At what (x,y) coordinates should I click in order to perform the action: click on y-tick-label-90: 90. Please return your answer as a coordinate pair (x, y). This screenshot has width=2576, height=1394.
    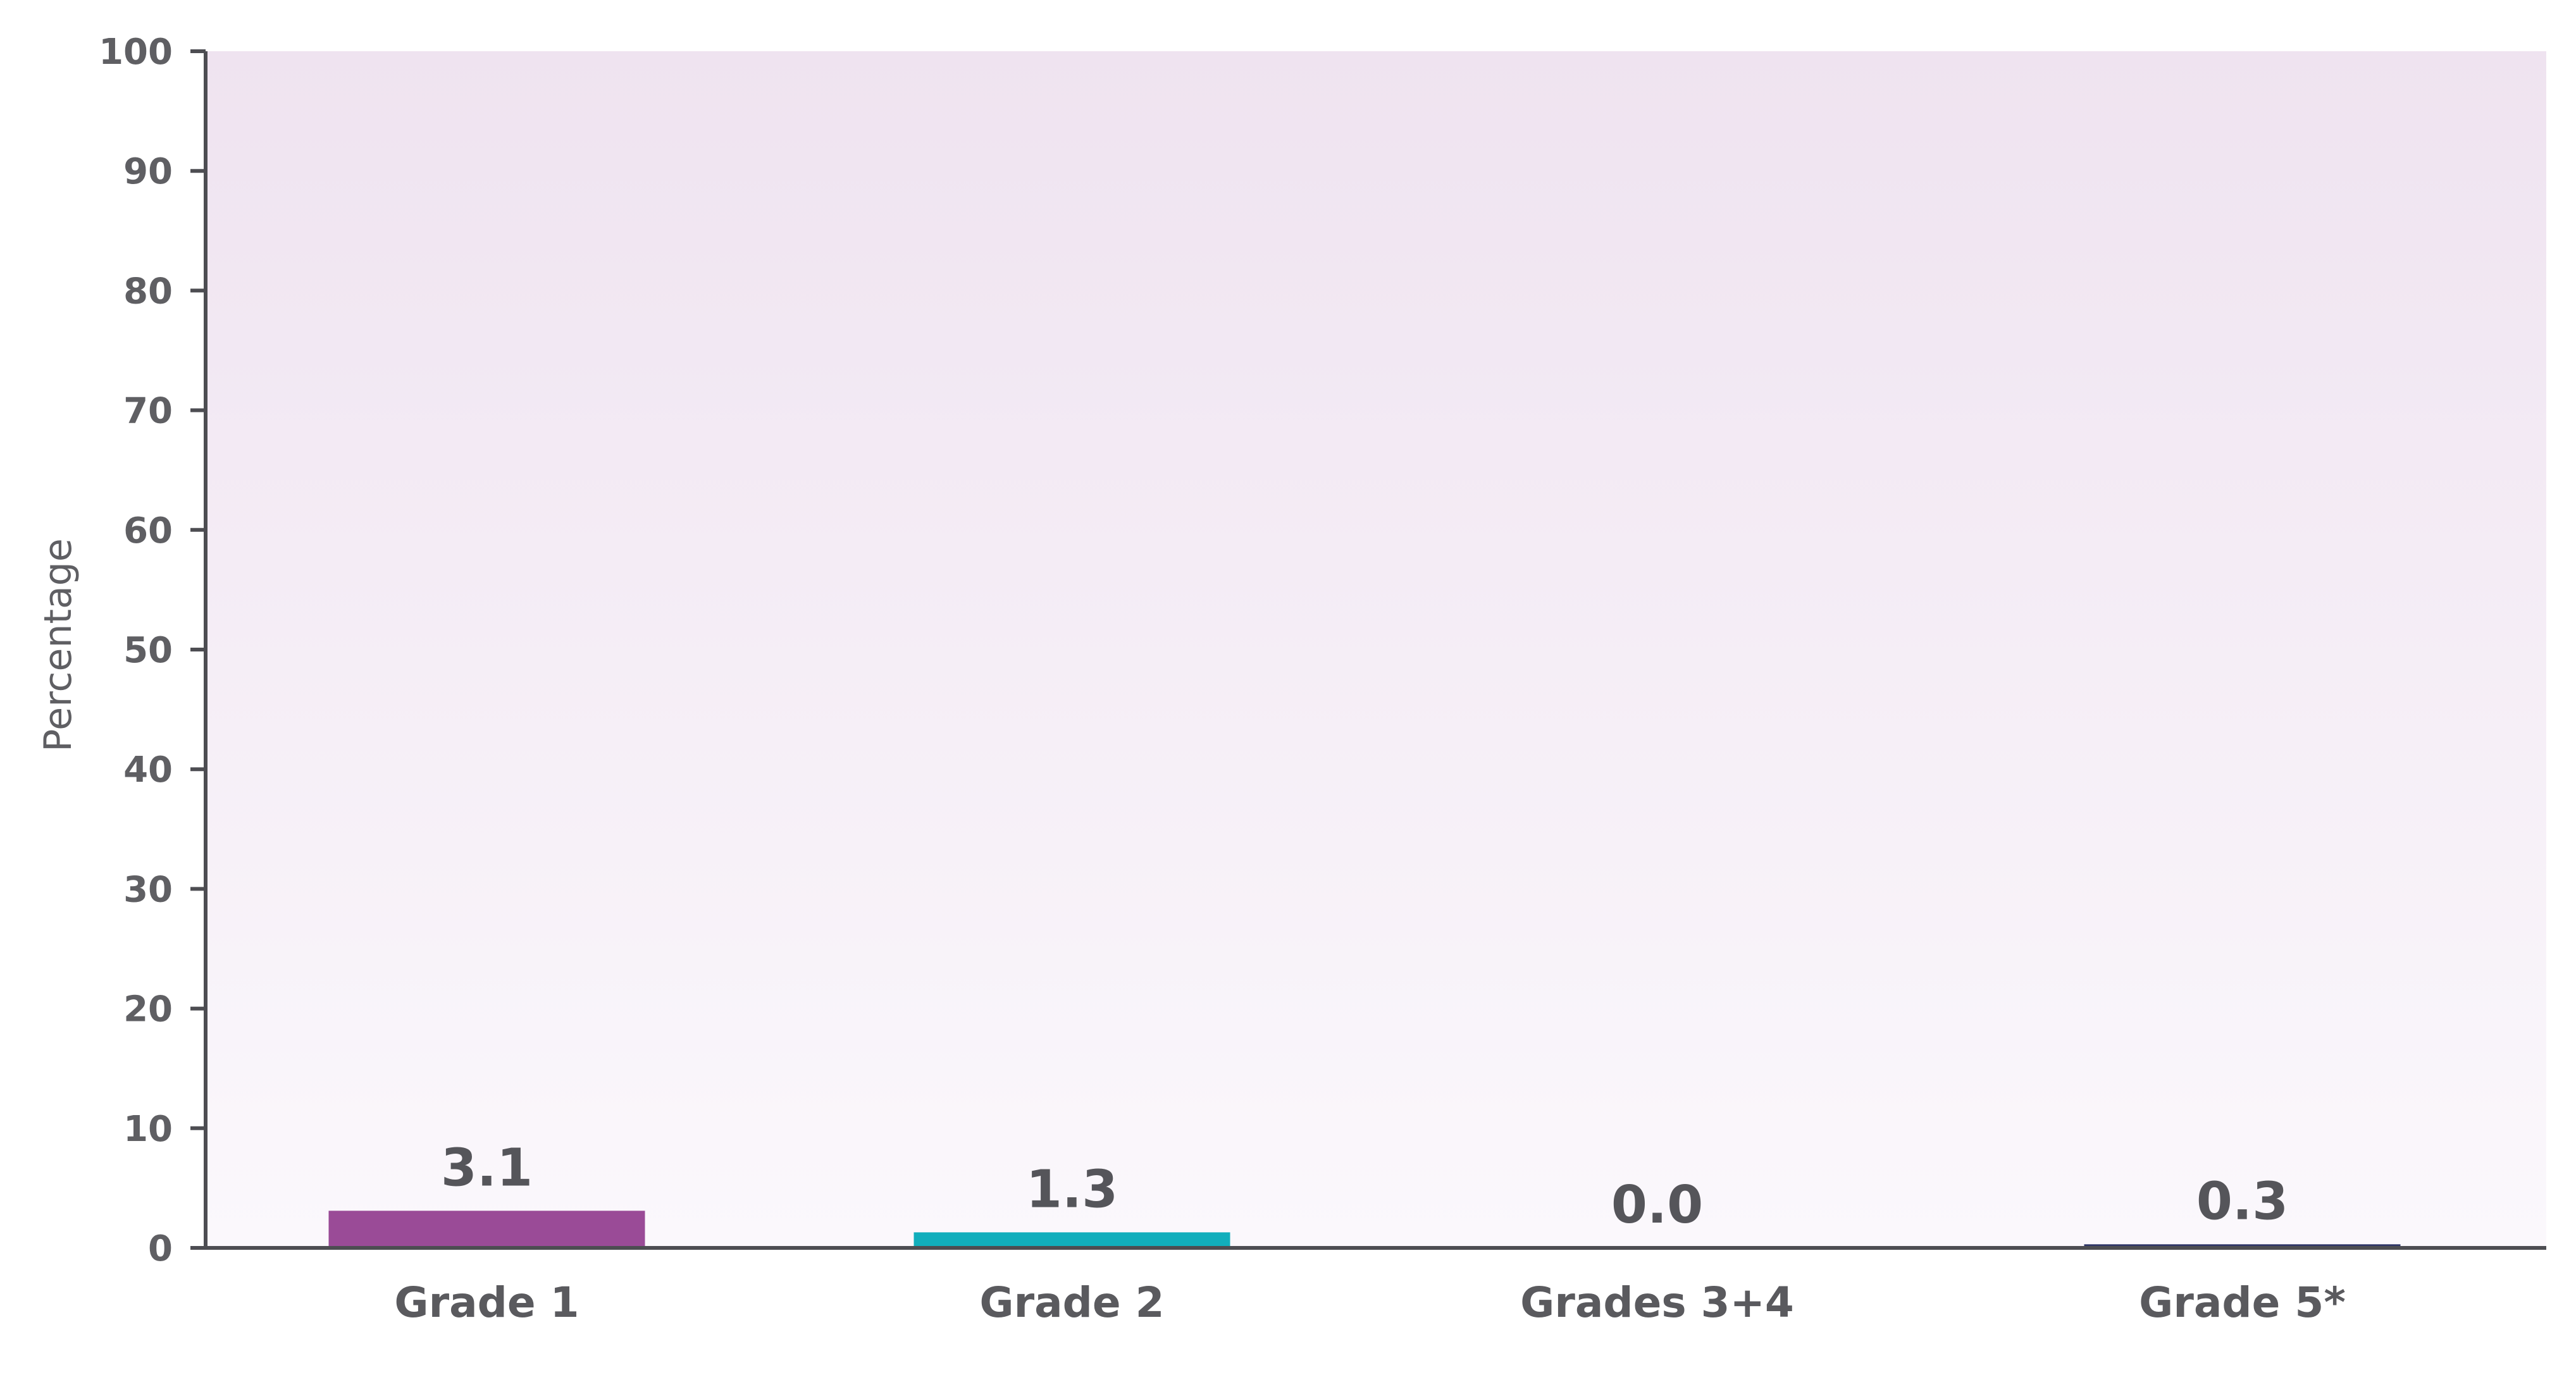
    Looking at the image, I should click on (148, 171).